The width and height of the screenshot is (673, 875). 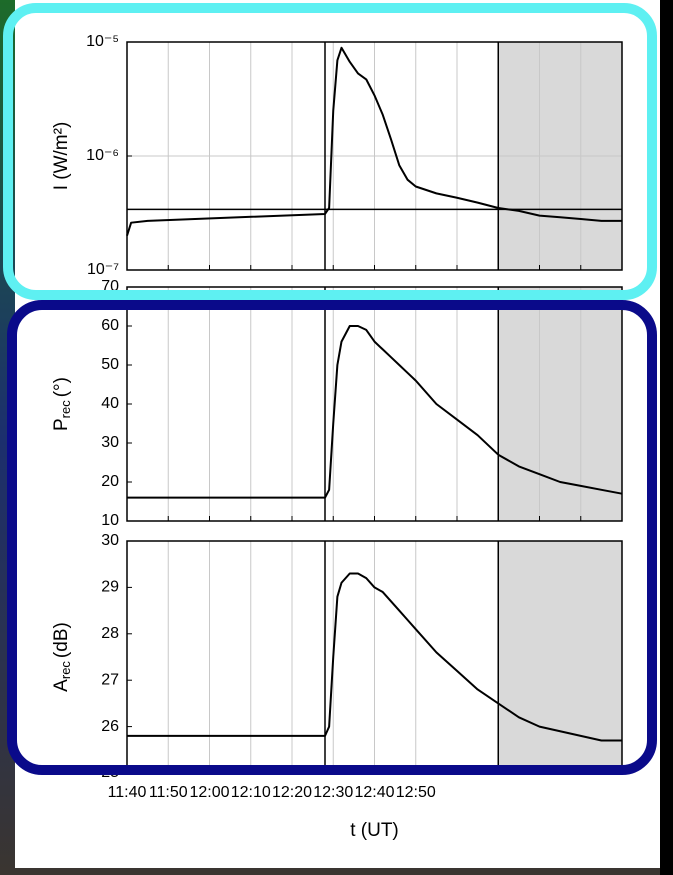 What do you see at coordinates (251, 792) in the screenshot?
I see `x-tick-label: 12:10` at bounding box center [251, 792].